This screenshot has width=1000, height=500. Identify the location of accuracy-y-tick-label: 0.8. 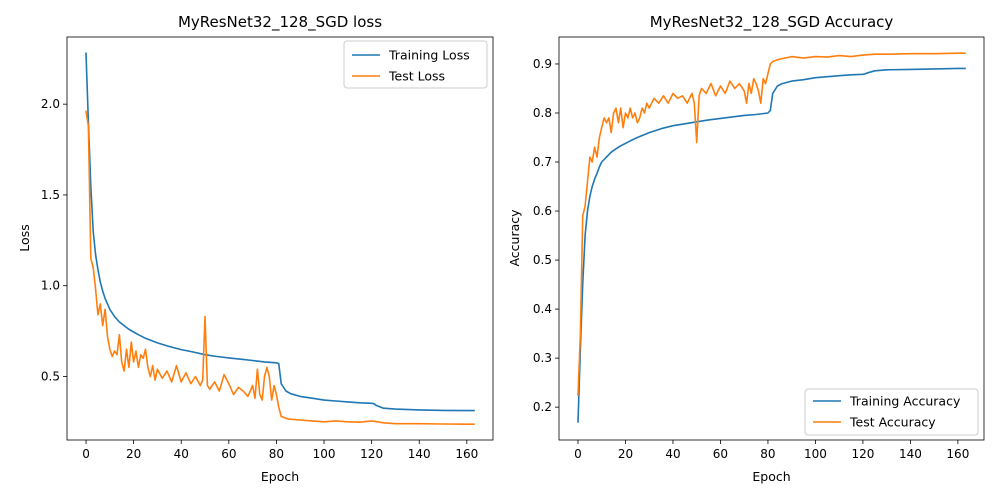
(542, 113).